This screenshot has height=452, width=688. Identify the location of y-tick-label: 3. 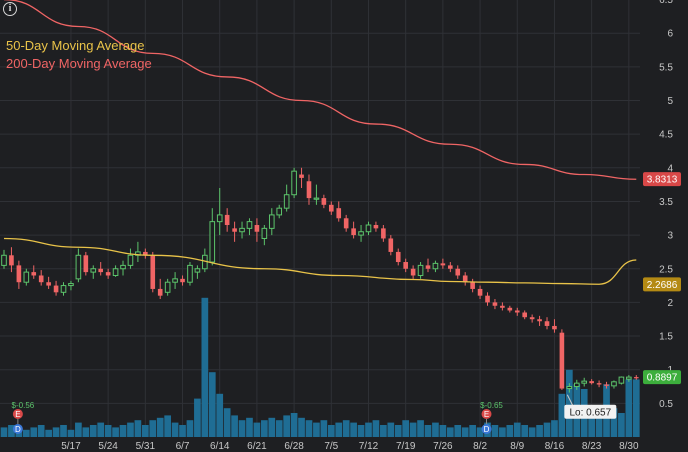
(670, 236).